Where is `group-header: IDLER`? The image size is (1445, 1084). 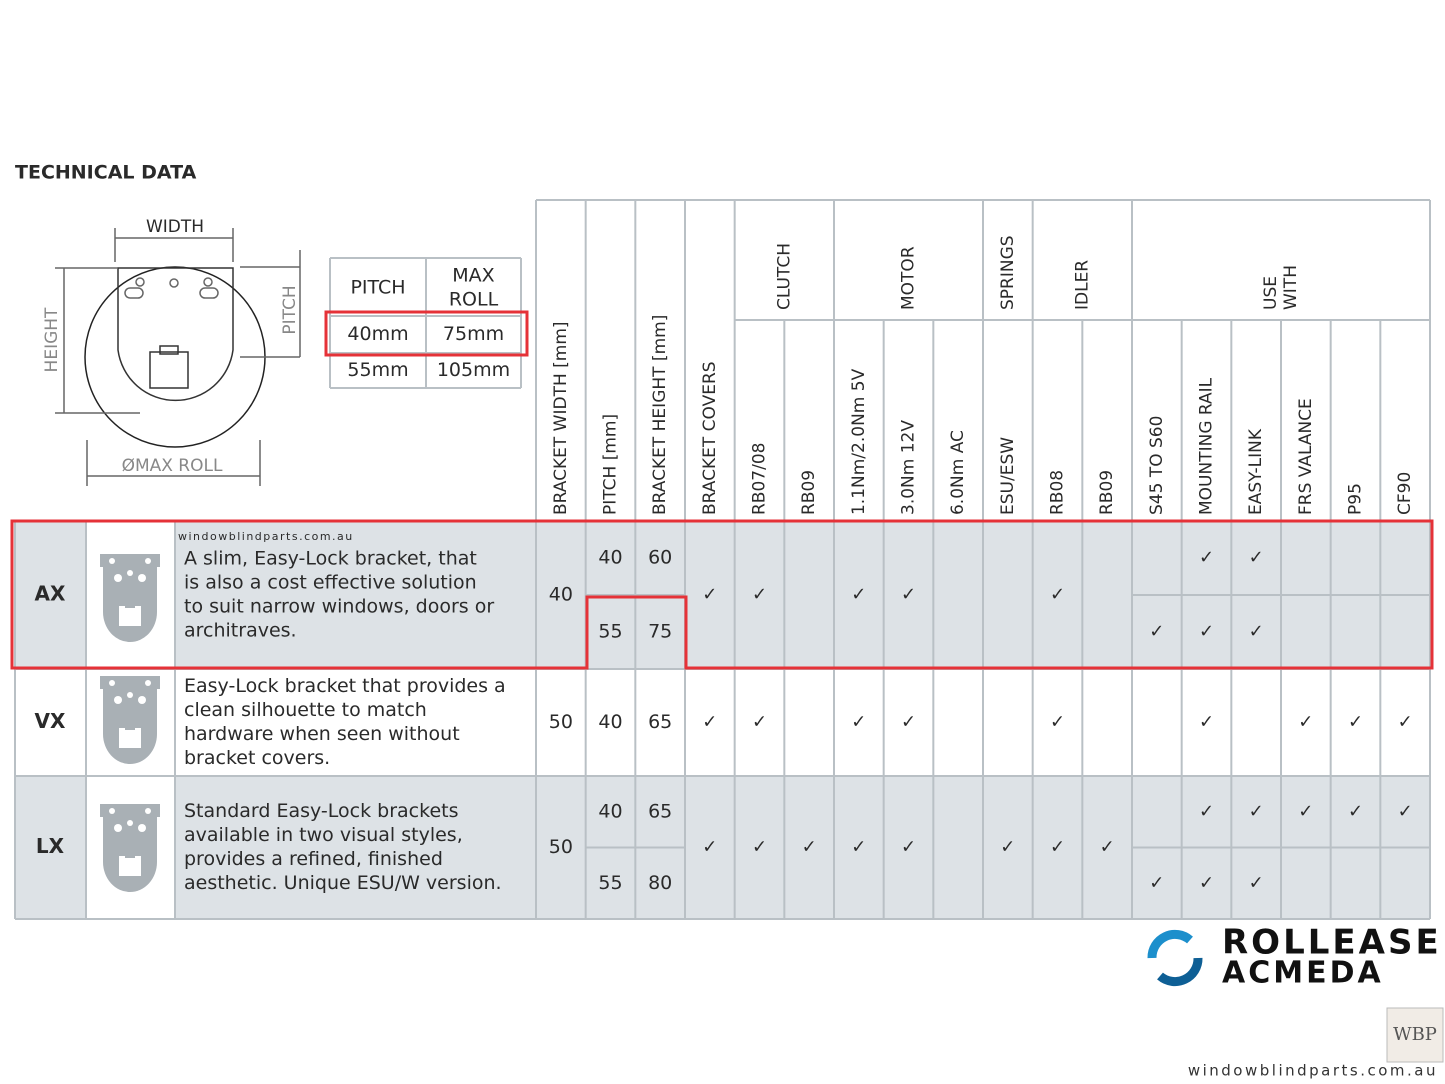 group-header: IDLER is located at coordinates (1082, 285).